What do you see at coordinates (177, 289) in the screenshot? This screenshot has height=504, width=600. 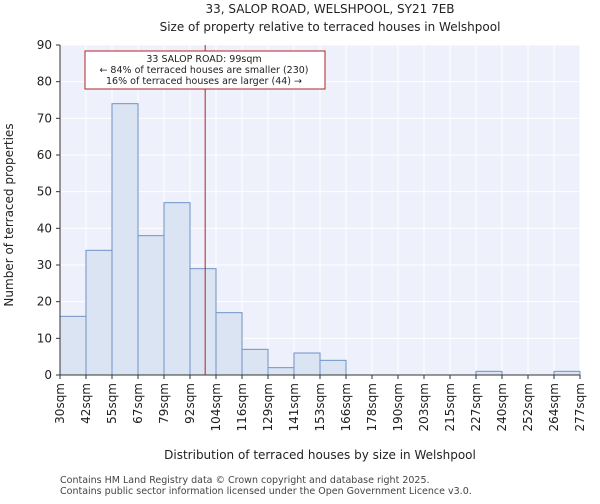 I see `bar-79sqm` at bounding box center [177, 289].